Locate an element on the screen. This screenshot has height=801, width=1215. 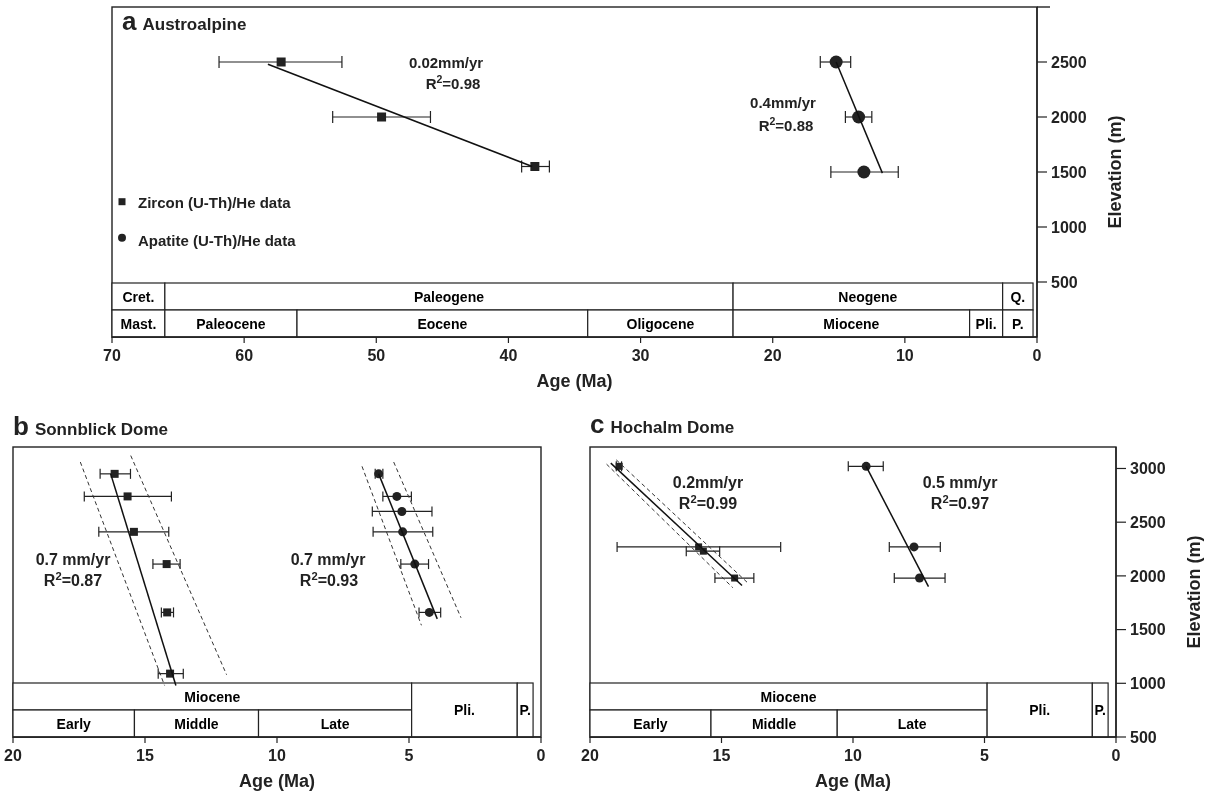
annotation: R$^{2}$=0.87 is located at coordinates (73, 579).